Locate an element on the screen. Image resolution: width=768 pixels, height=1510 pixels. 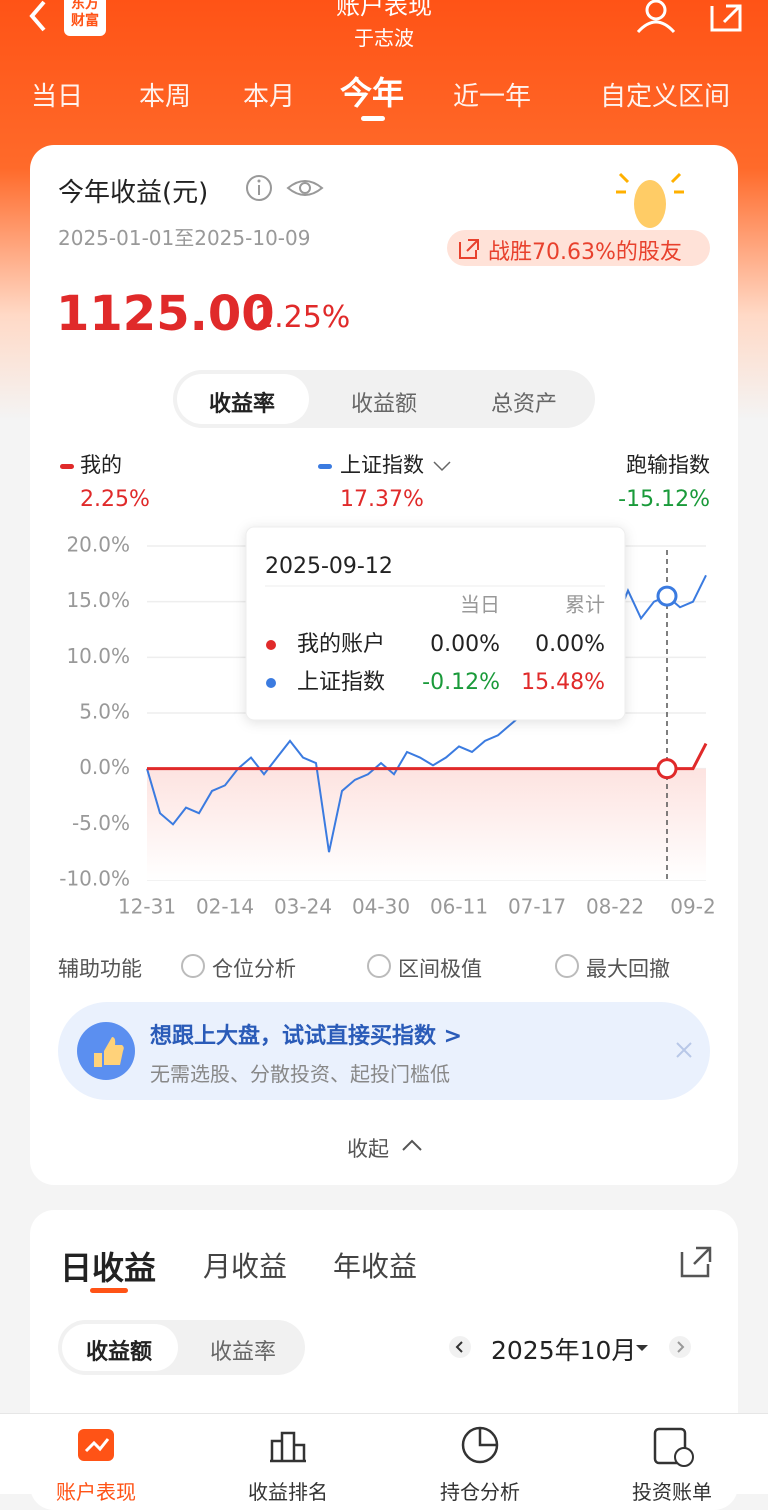
x-tick-label: 07-17 is located at coordinates (537, 907).